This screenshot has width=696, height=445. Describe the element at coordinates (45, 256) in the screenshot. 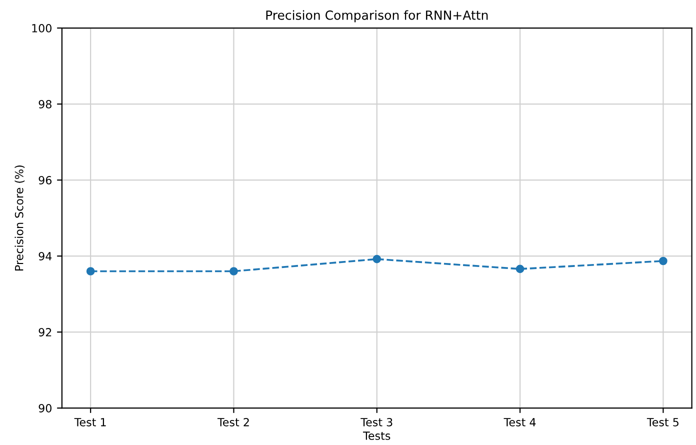

I see `y-tick-label: 94` at that location.